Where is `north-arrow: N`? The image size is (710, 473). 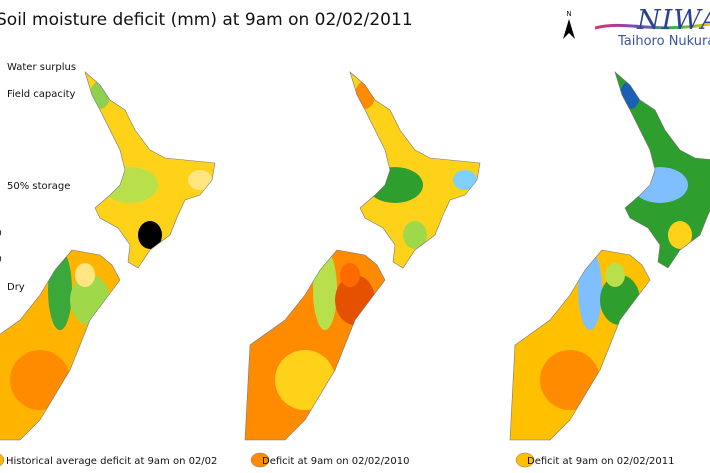 north-arrow: N is located at coordinates (569, 27).